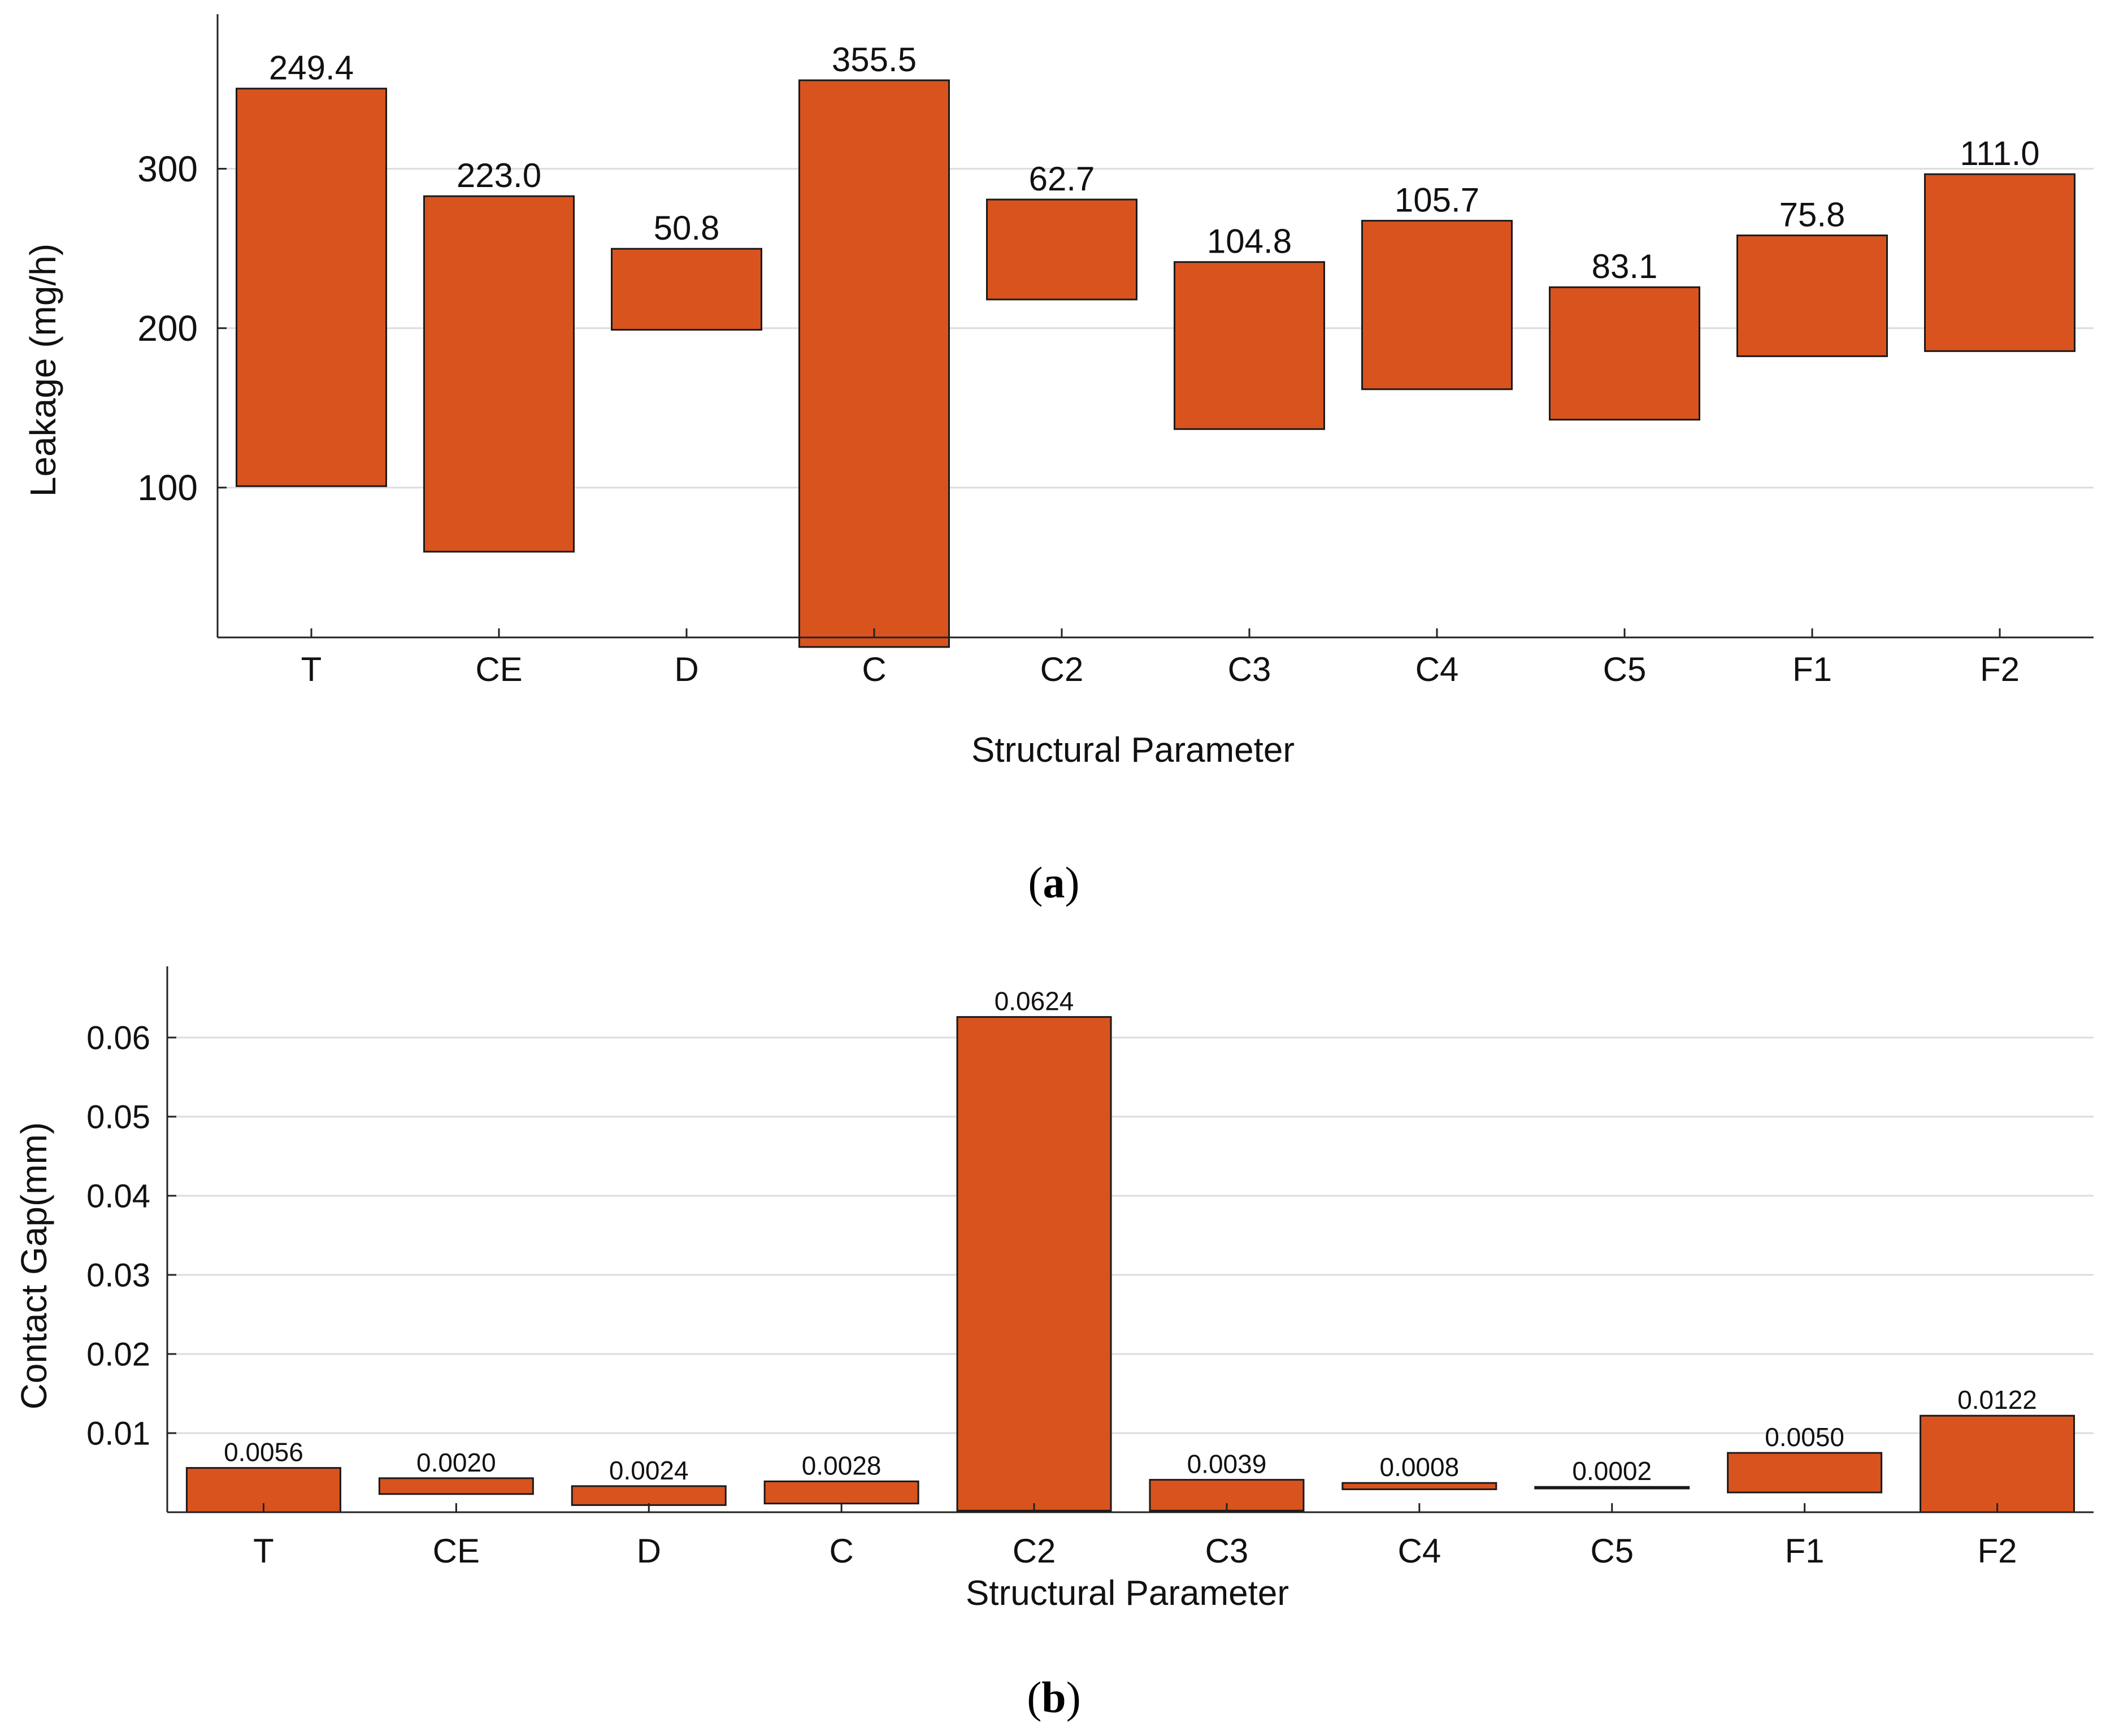  I want to click on data-label-f2: 111.0, so click(2000, 153).